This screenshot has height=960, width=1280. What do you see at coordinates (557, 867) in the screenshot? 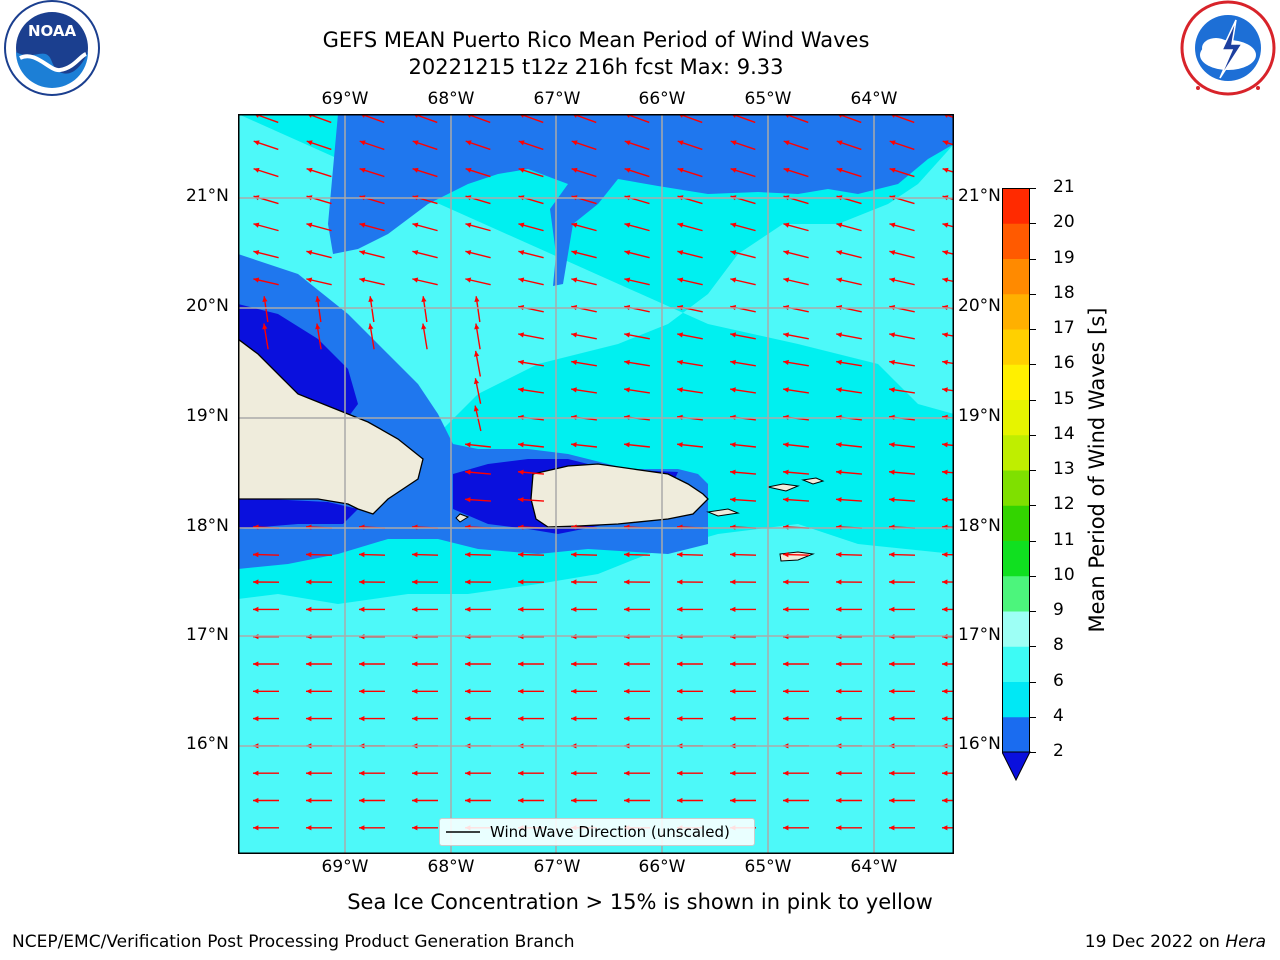
I see `lon-label-bottom: 67°W` at bounding box center [557, 867].